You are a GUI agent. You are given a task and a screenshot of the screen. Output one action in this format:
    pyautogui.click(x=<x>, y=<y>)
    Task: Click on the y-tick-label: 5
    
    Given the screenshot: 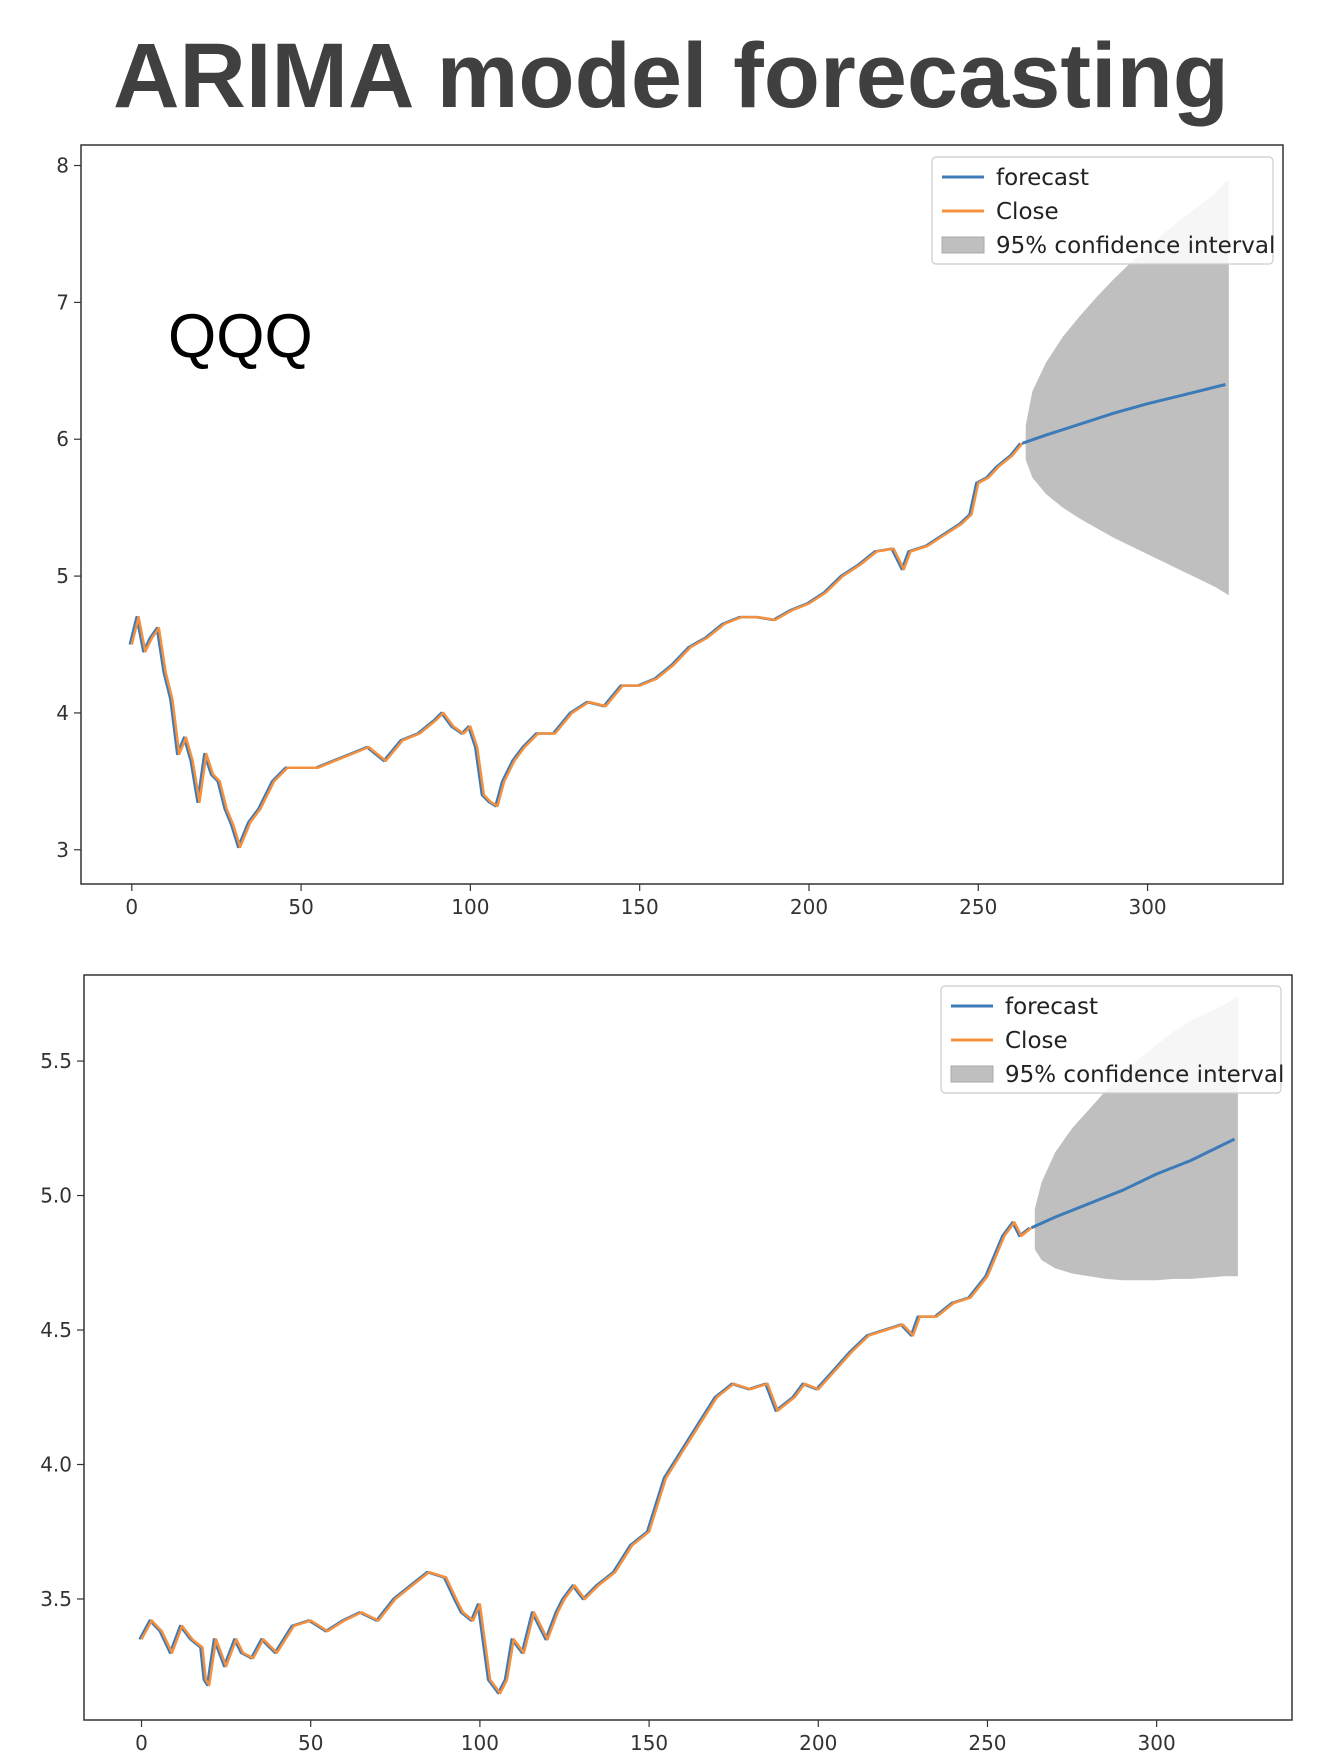 What is the action you would take?
    pyautogui.click(x=62, y=576)
    